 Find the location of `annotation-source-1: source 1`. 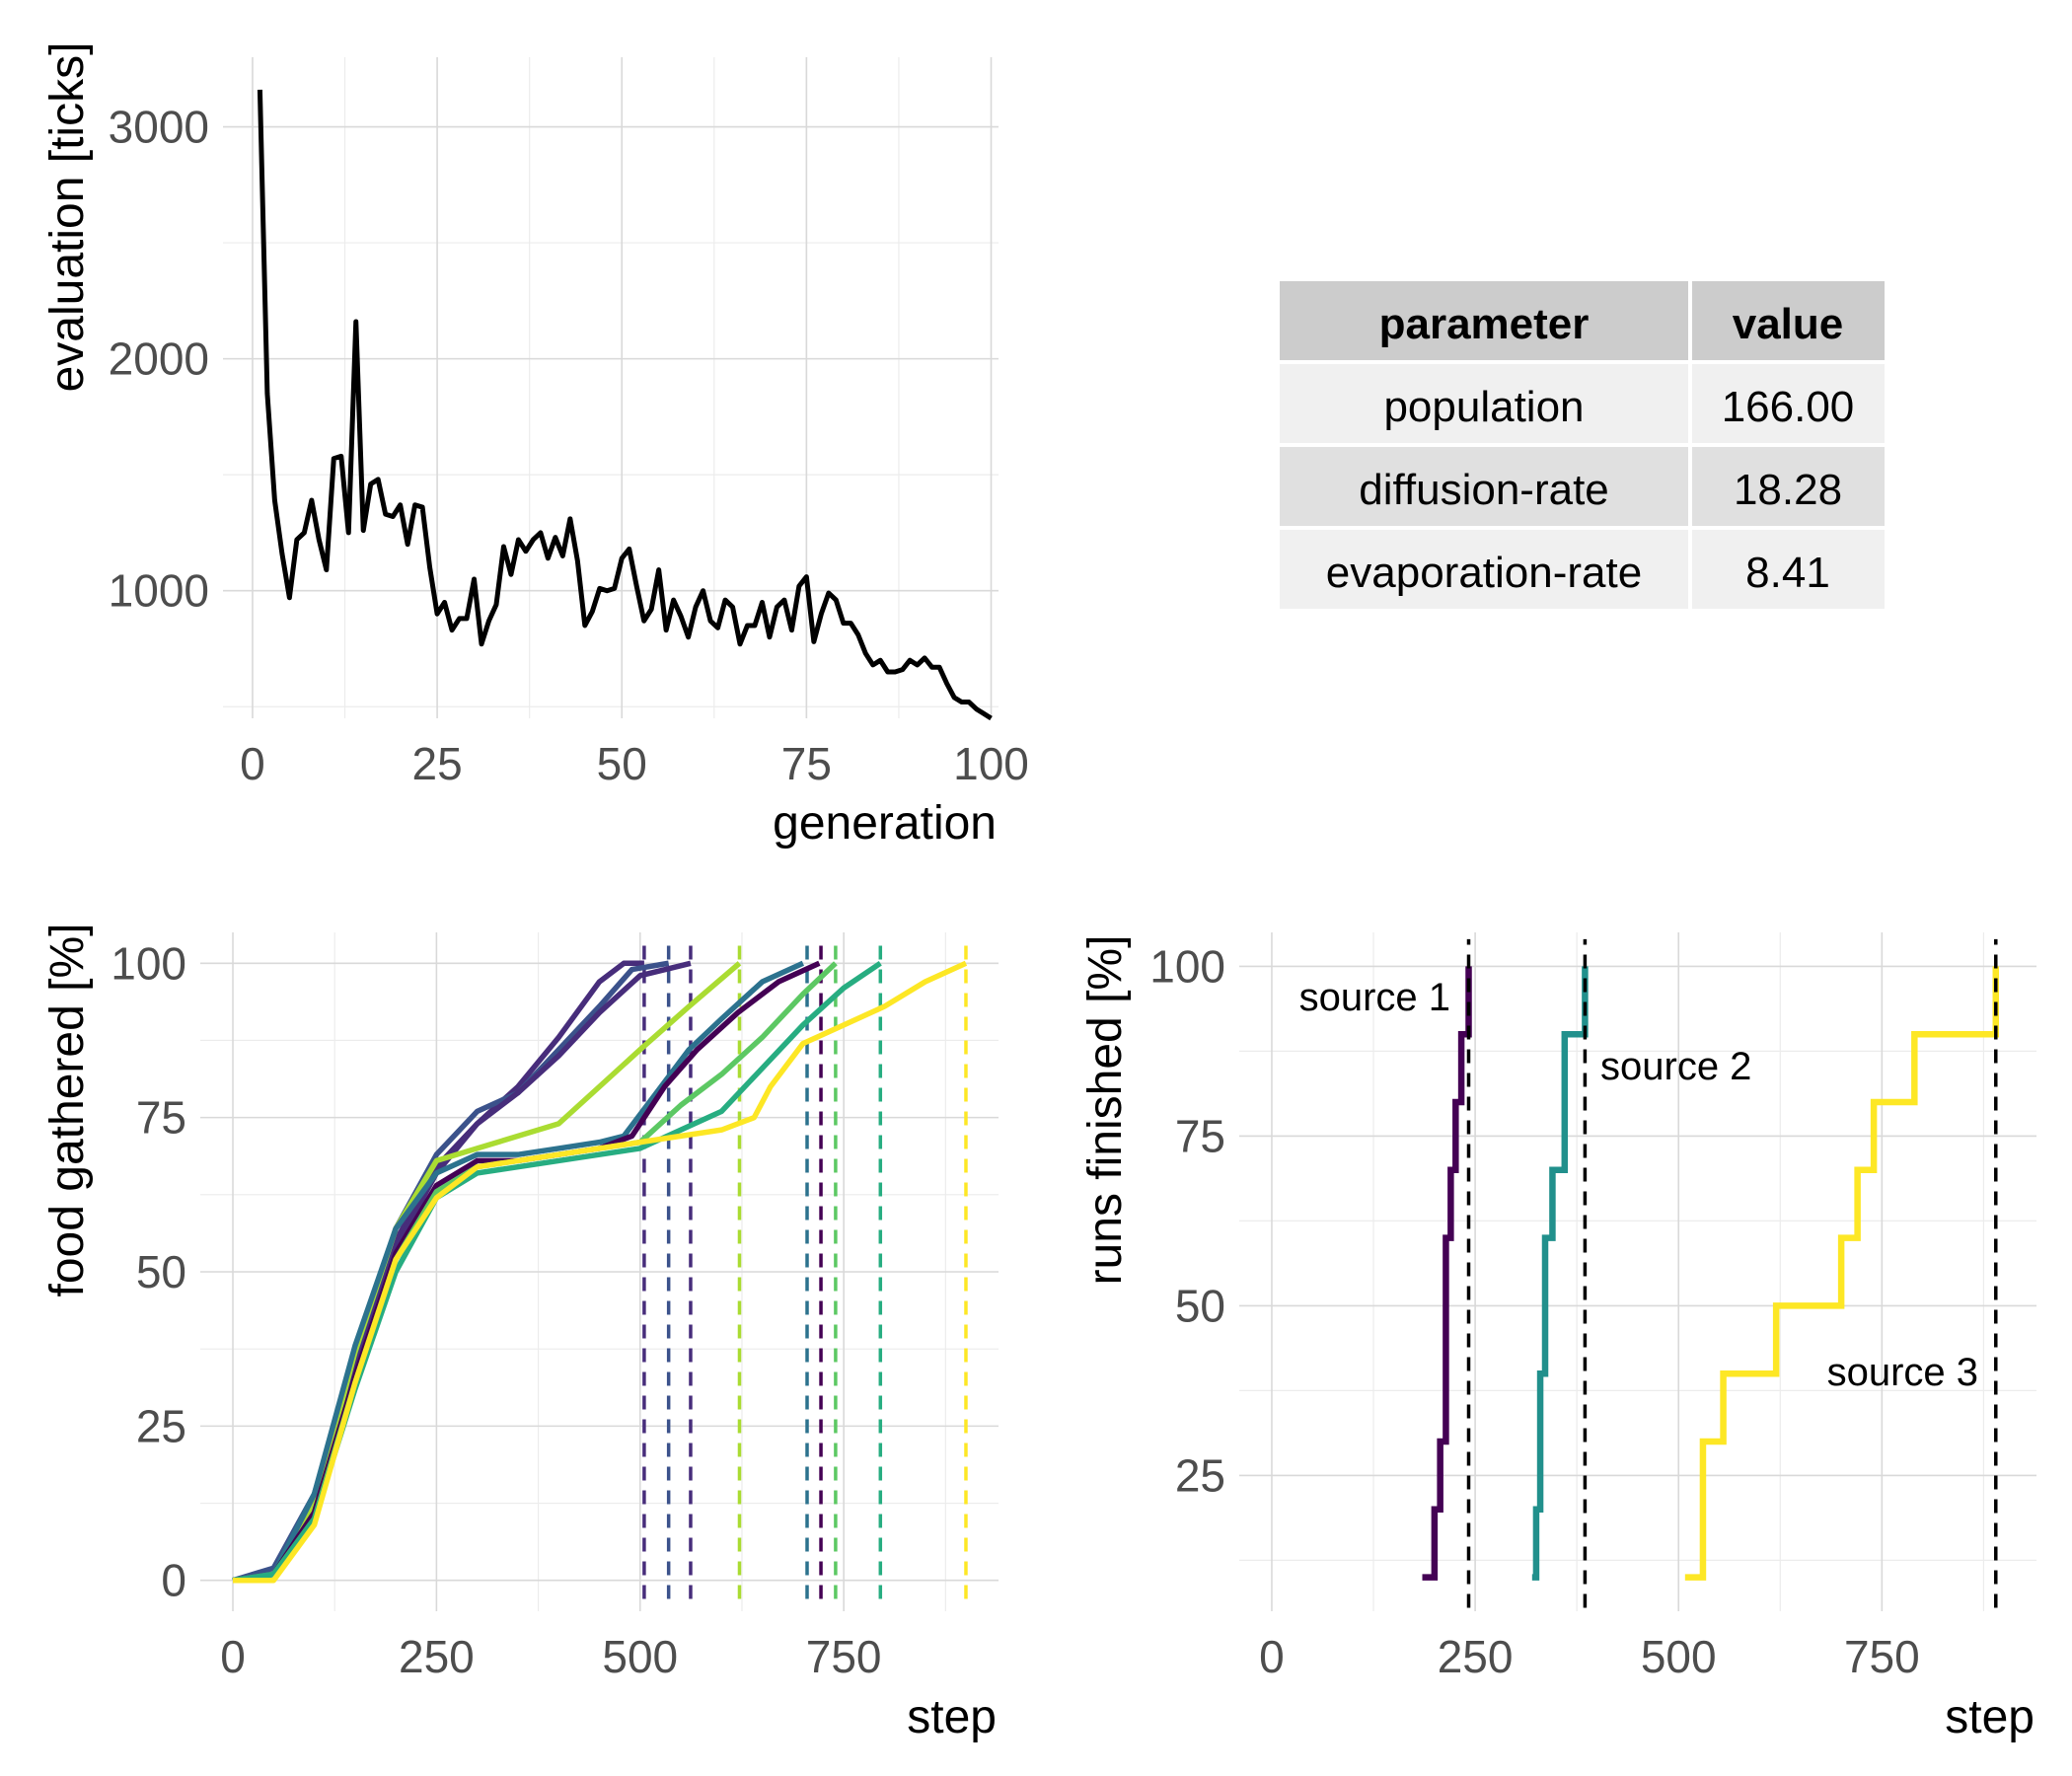

annotation-source-1: source 1 is located at coordinates (1374, 998).